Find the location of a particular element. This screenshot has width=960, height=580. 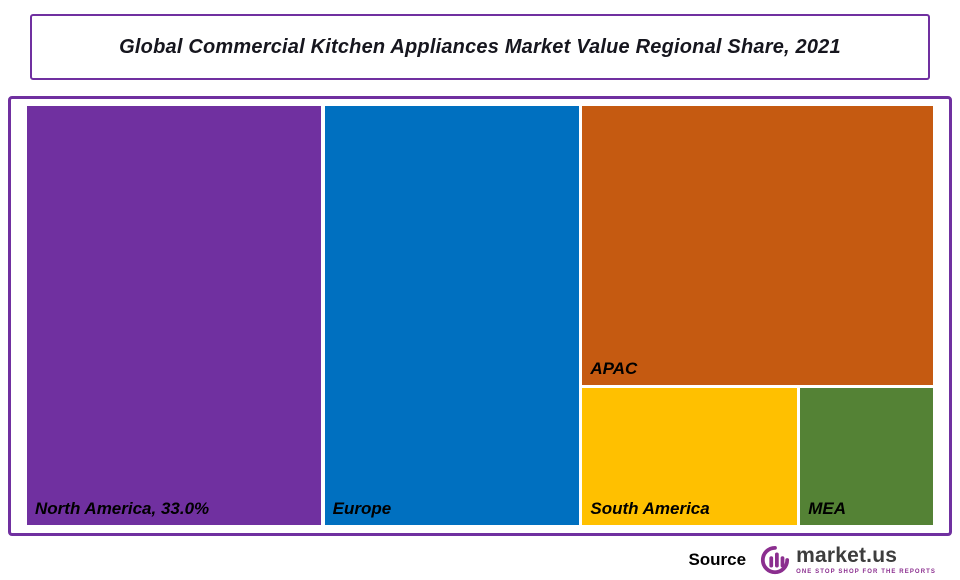

tile-label-mea: MEA is located at coordinates (827, 508).